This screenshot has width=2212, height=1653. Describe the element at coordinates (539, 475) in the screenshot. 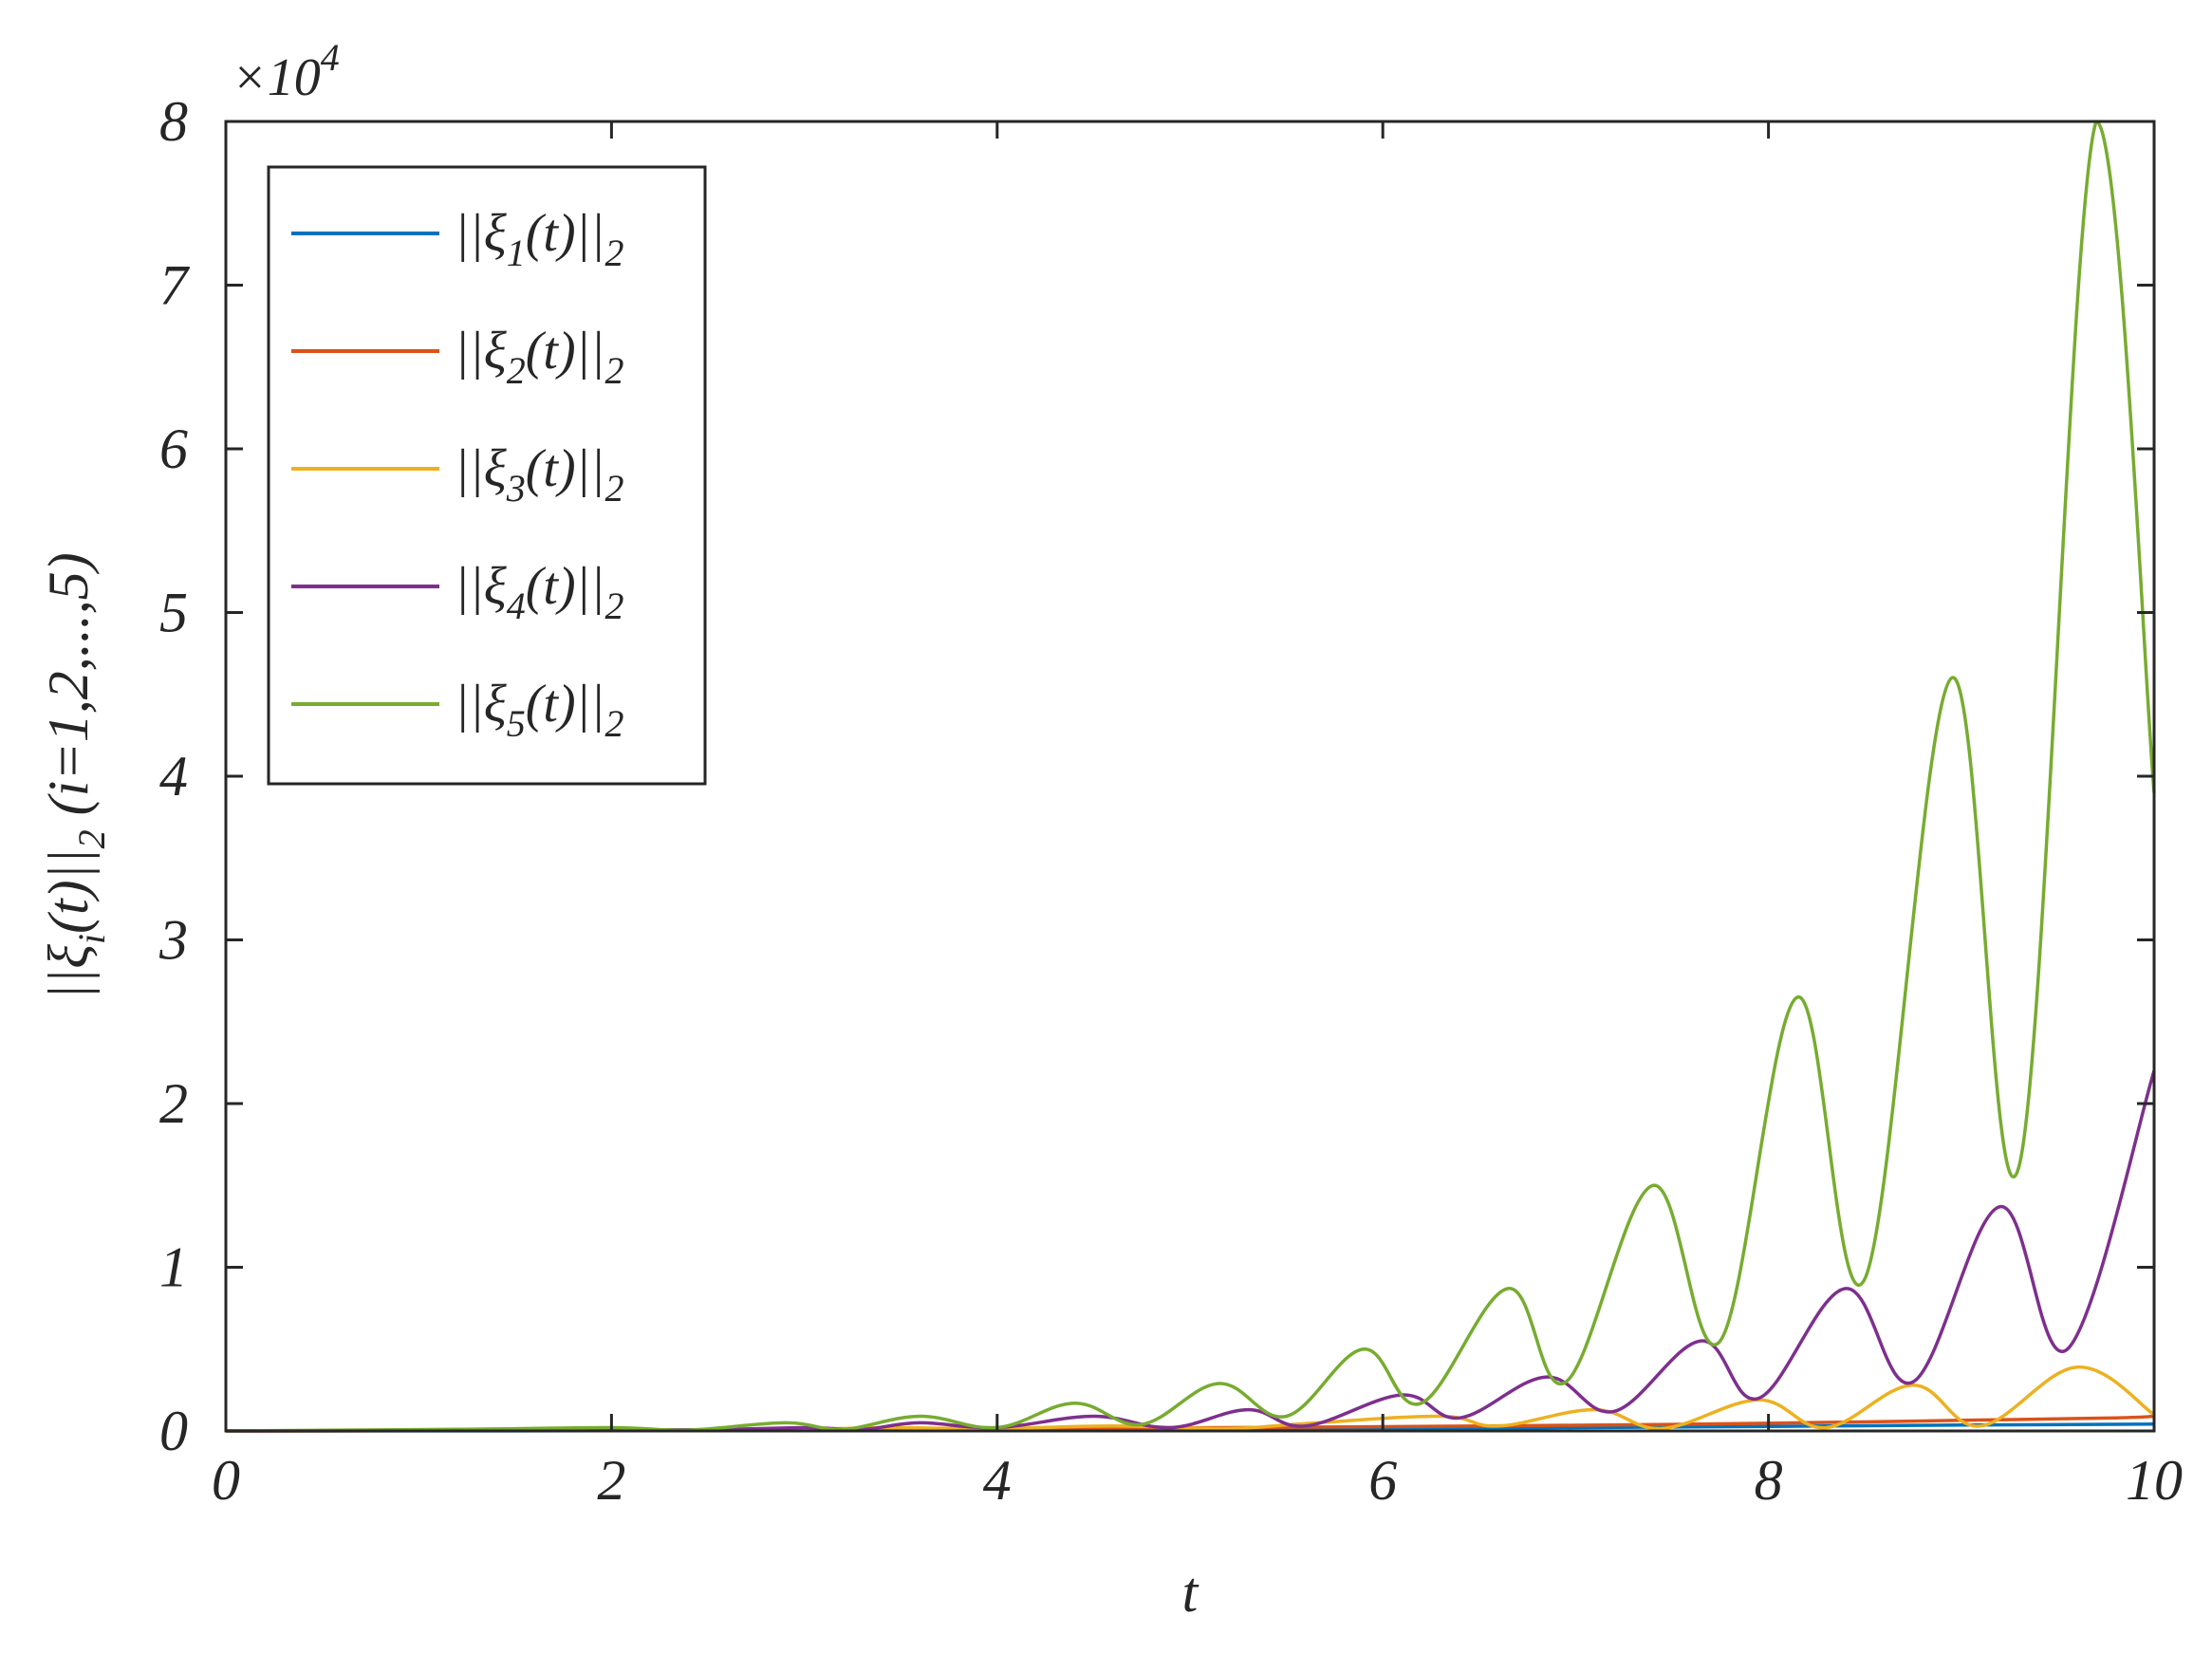

I see `legend-label-3: ||ξ3(t)||2` at that location.